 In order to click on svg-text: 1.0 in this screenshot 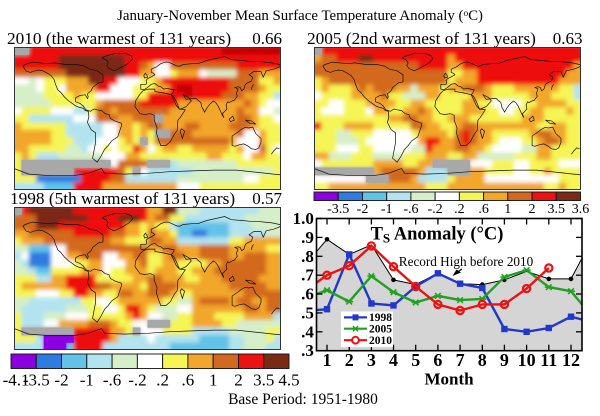, I will do `click(303, 218)`.